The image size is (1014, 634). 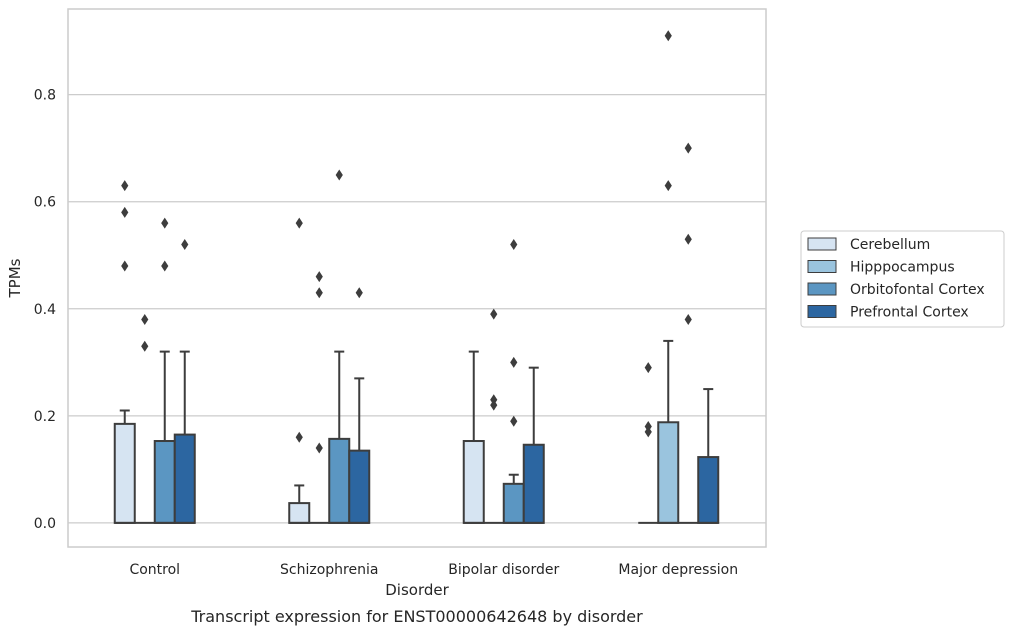 What do you see at coordinates (503, 570) in the screenshot?
I see `x-tick-label: Bipolar disorder` at bounding box center [503, 570].